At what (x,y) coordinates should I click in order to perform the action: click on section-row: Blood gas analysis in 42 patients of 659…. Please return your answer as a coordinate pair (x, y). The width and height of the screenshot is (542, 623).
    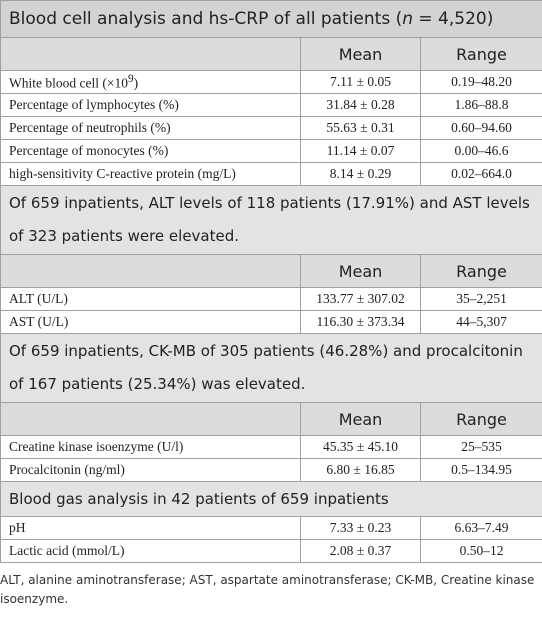
    Looking at the image, I should click on (271, 499).